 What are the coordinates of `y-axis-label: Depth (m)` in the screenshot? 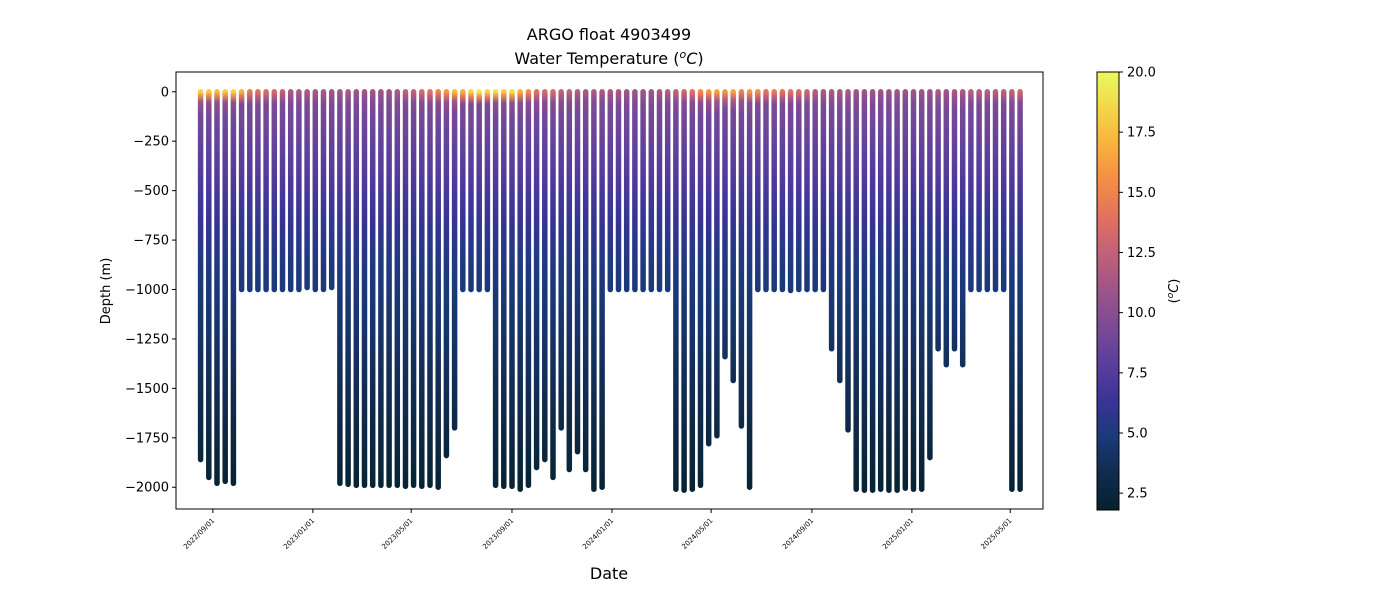 It's located at (106, 291).